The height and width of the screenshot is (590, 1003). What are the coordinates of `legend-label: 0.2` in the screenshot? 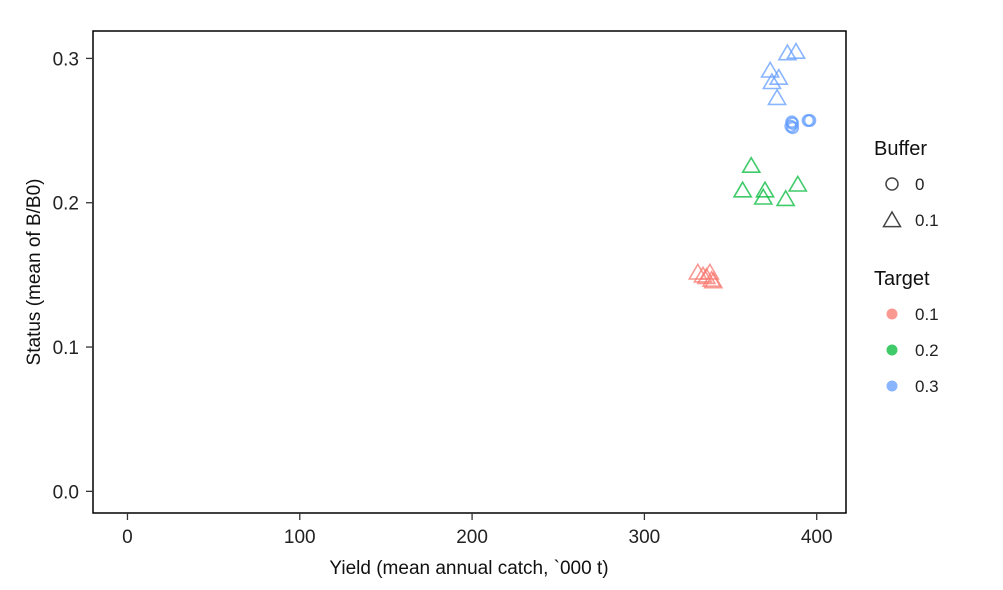 It's located at (927, 350).